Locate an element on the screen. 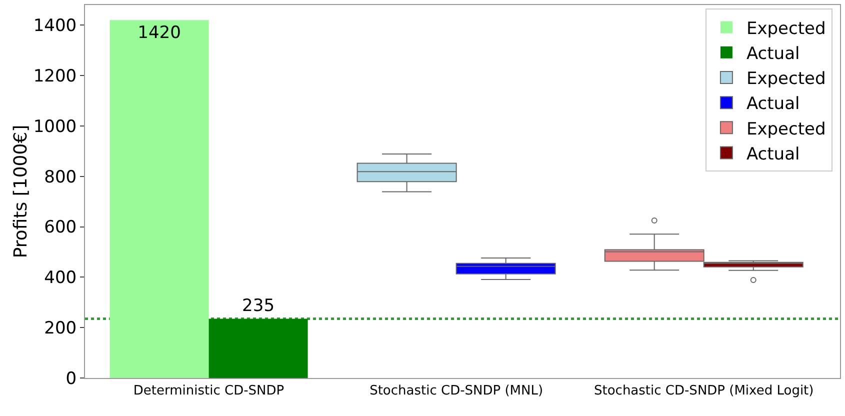  y-tick-label: 1000 is located at coordinates (55, 126).